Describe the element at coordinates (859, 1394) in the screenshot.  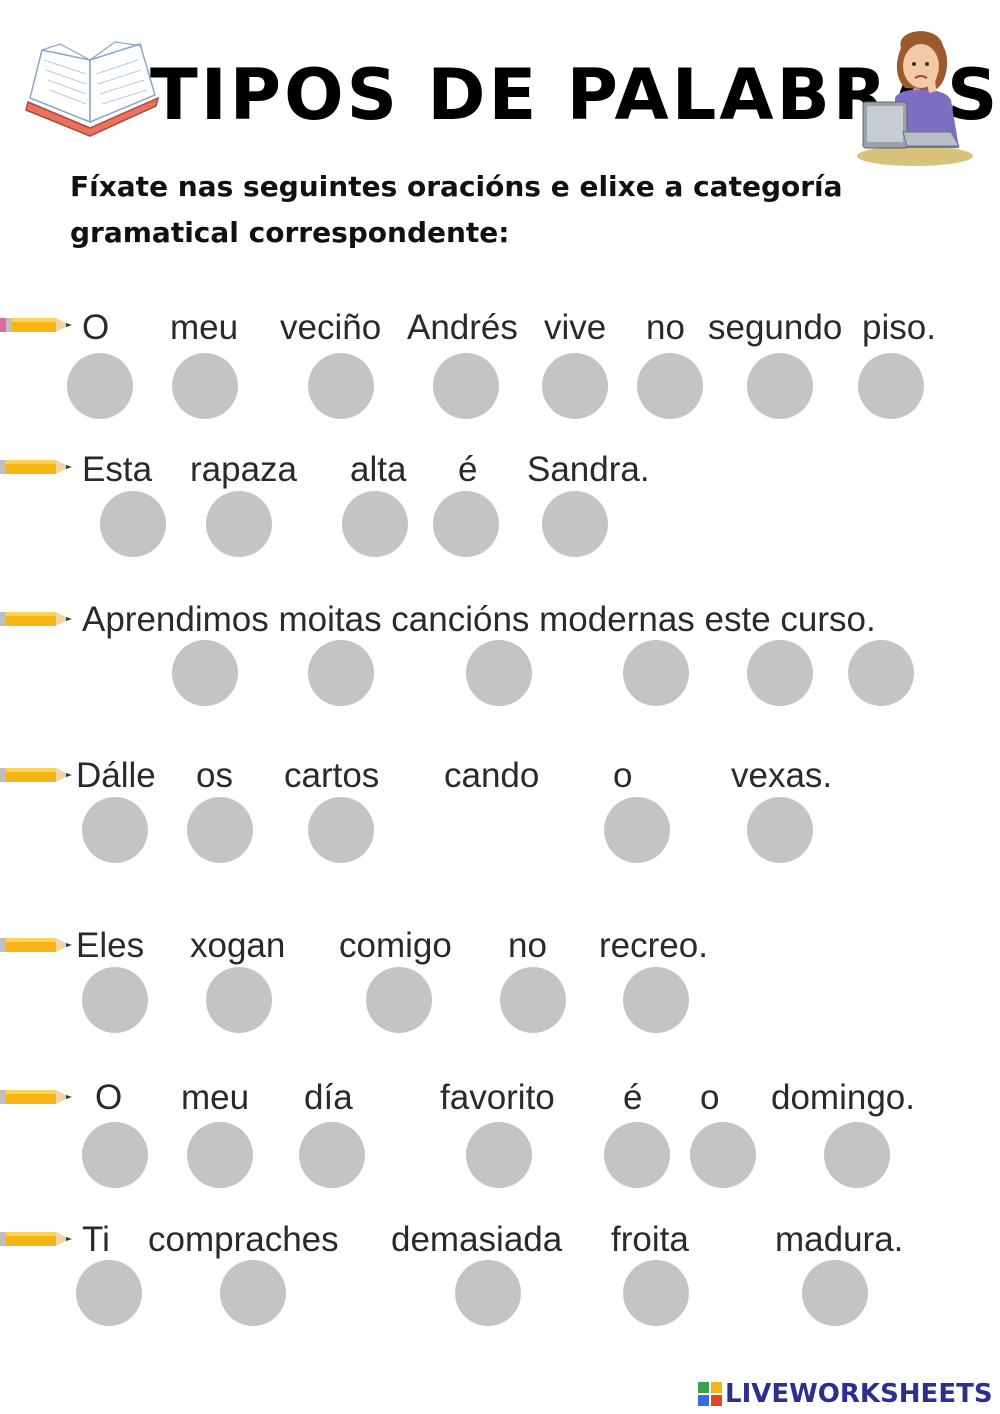
I see `liveworksheets-brand: LIVEWORKSHEETS` at that location.